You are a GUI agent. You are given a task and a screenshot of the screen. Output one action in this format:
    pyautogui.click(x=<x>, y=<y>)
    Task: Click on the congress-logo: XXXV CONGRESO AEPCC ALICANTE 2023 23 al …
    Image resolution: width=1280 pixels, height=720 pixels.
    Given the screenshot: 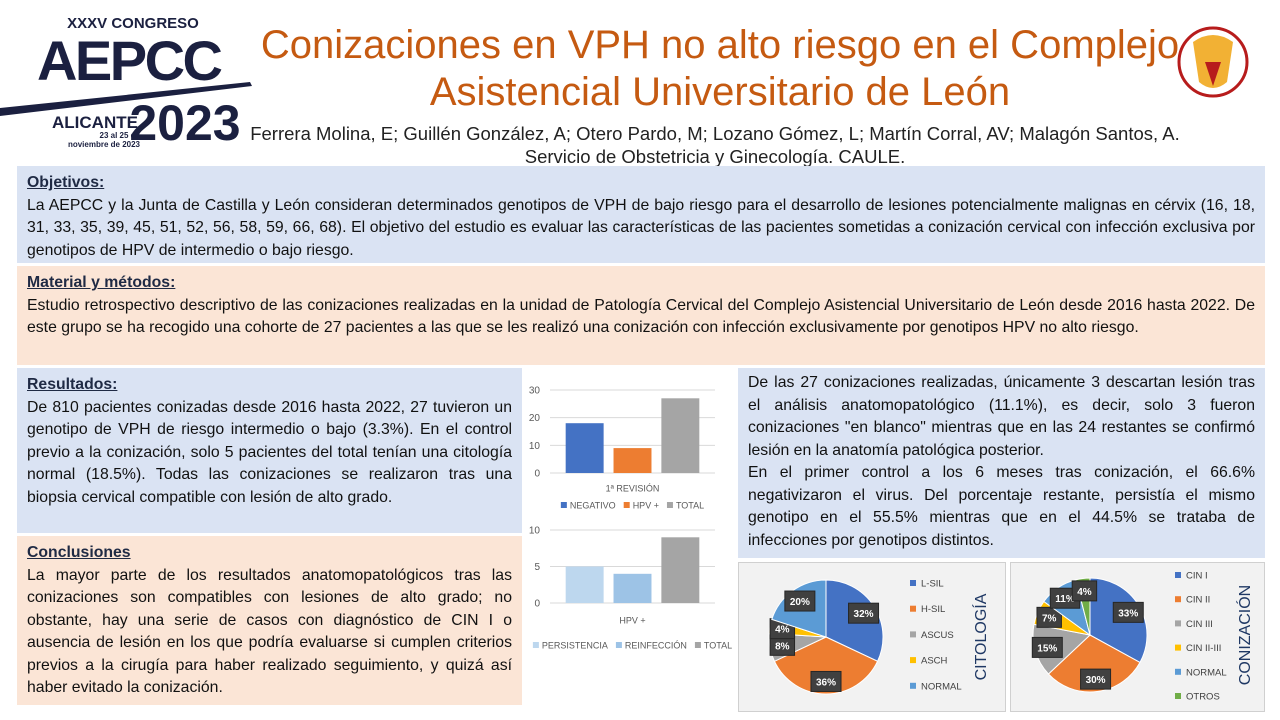 What is the action you would take?
    pyautogui.click(x=126, y=83)
    